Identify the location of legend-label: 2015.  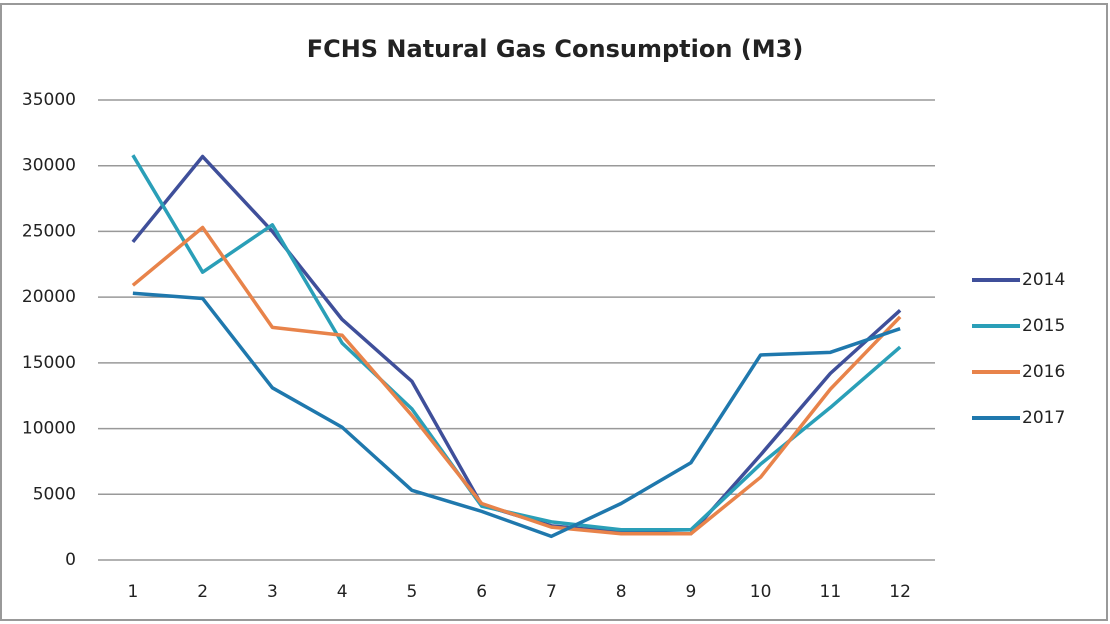
(1043, 326).